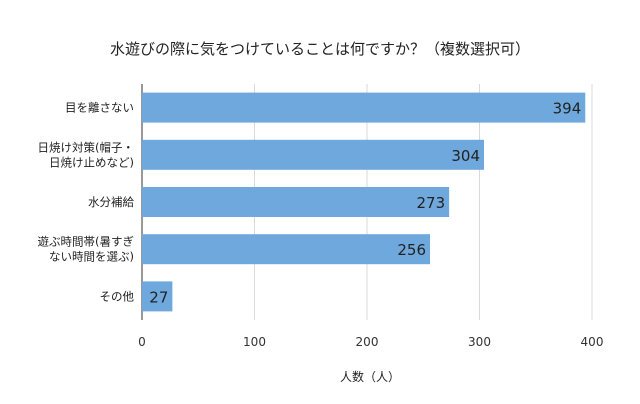  I want to click on data-label: 304, so click(465, 156).